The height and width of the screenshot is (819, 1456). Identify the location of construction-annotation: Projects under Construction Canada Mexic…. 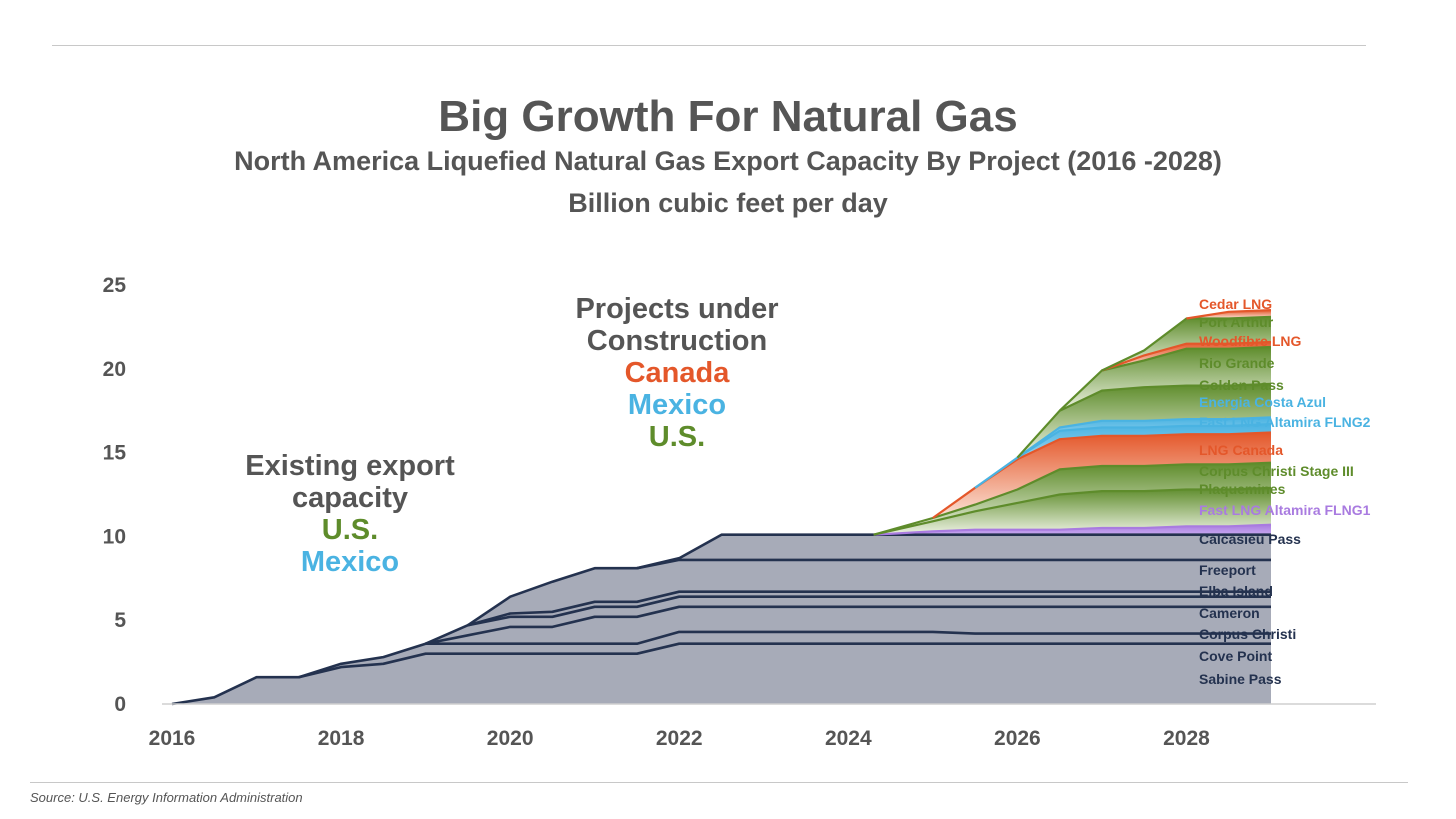
(677, 373).